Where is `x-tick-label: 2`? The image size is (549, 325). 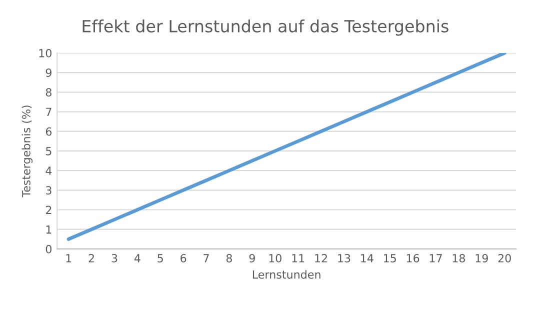
x-tick-label: 2 is located at coordinates (91, 258).